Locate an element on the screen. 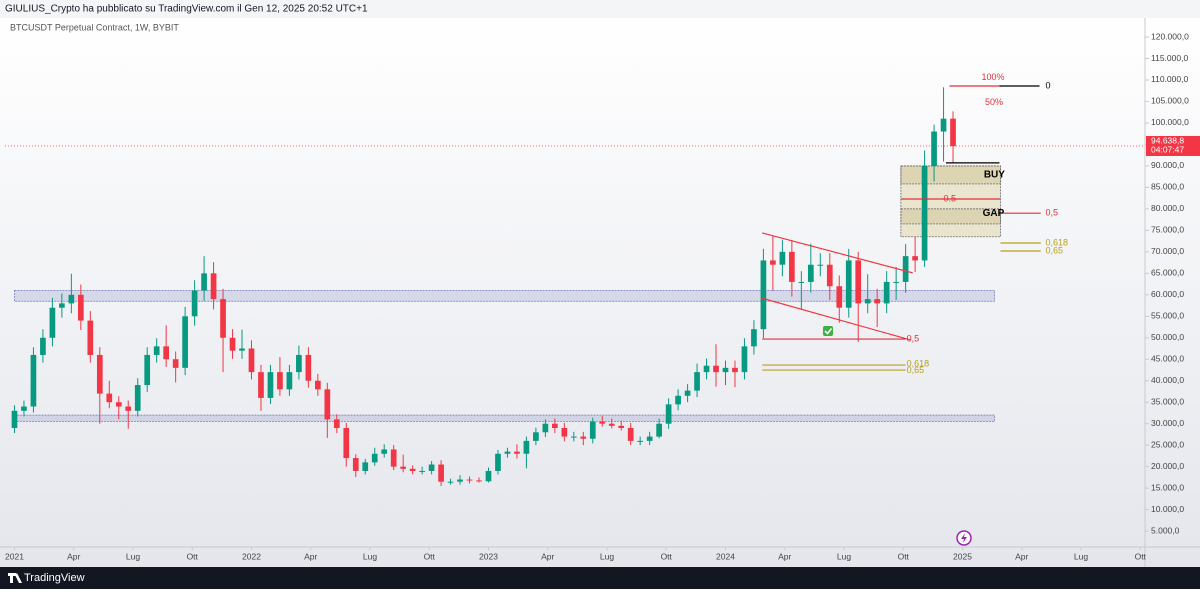 This screenshot has height=594, width=1200. y-tick-label: 55.000,0 is located at coordinates (1167, 316).